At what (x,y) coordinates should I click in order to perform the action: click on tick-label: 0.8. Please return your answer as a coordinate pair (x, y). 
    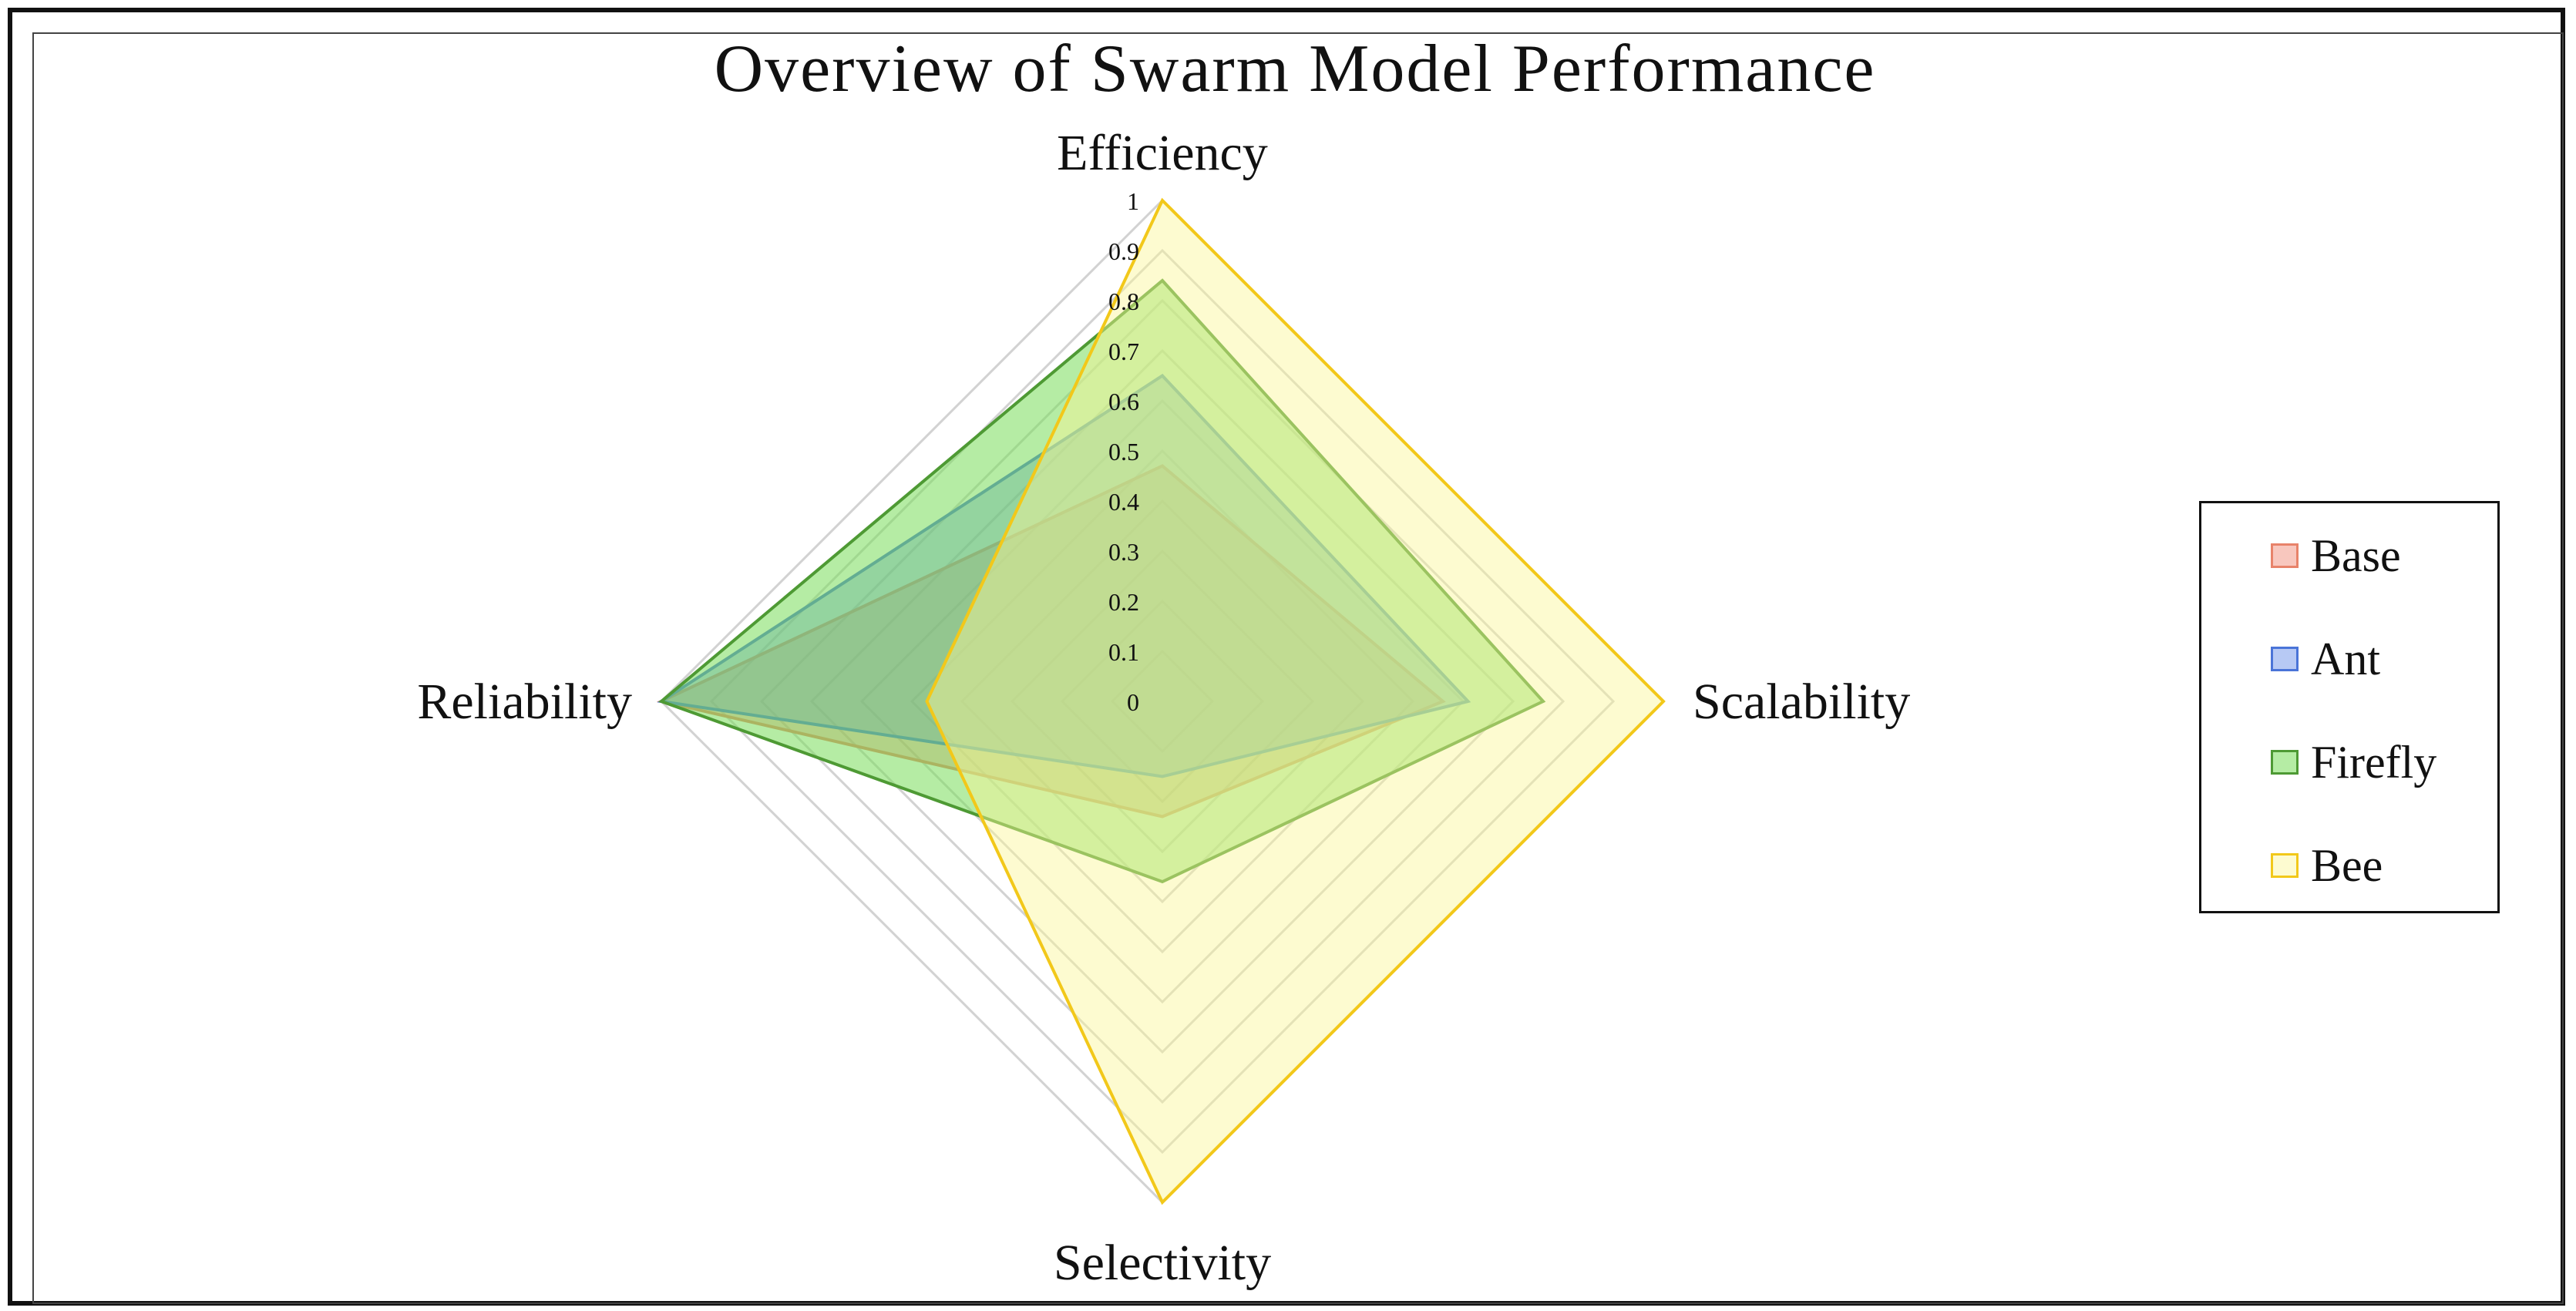
    Looking at the image, I should click on (1123, 301).